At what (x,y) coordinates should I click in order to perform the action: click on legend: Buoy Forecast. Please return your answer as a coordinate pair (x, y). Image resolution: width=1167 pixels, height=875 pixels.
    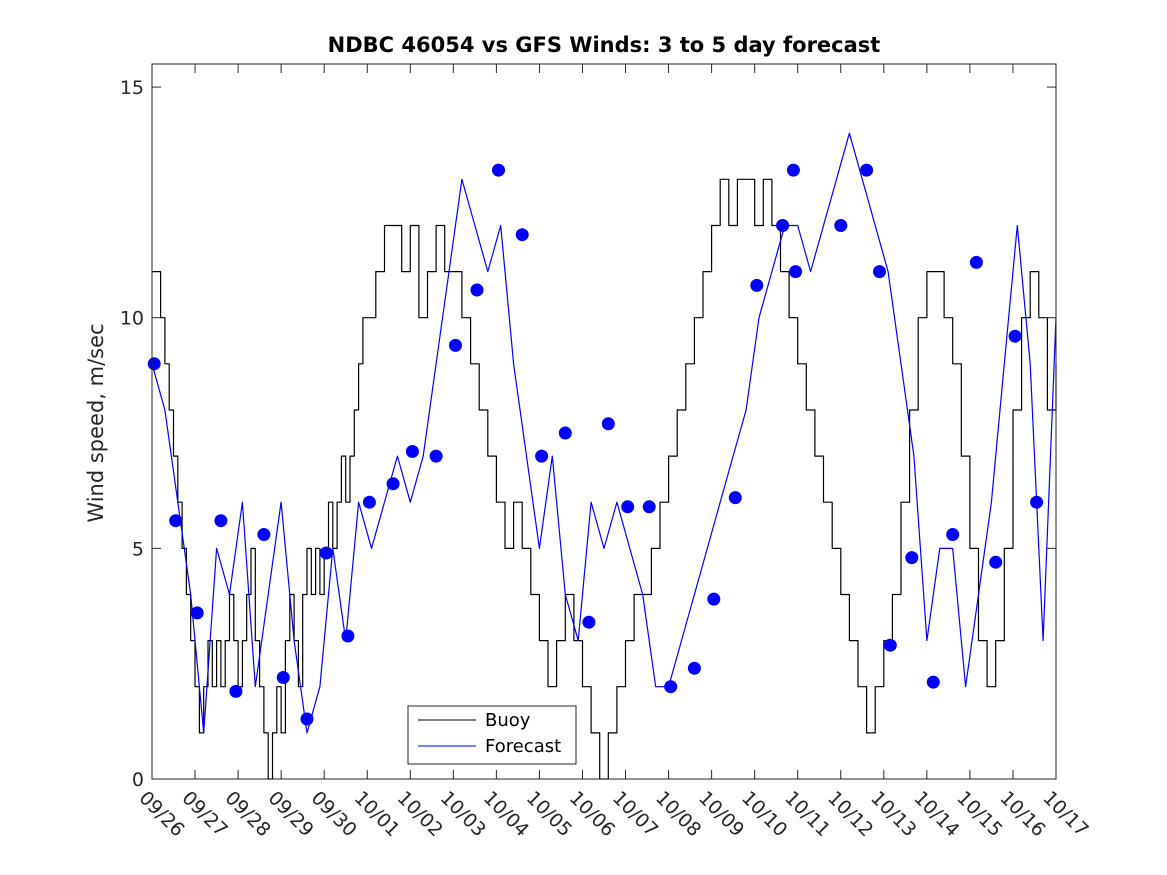
    Looking at the image, I should click on (492, 735).